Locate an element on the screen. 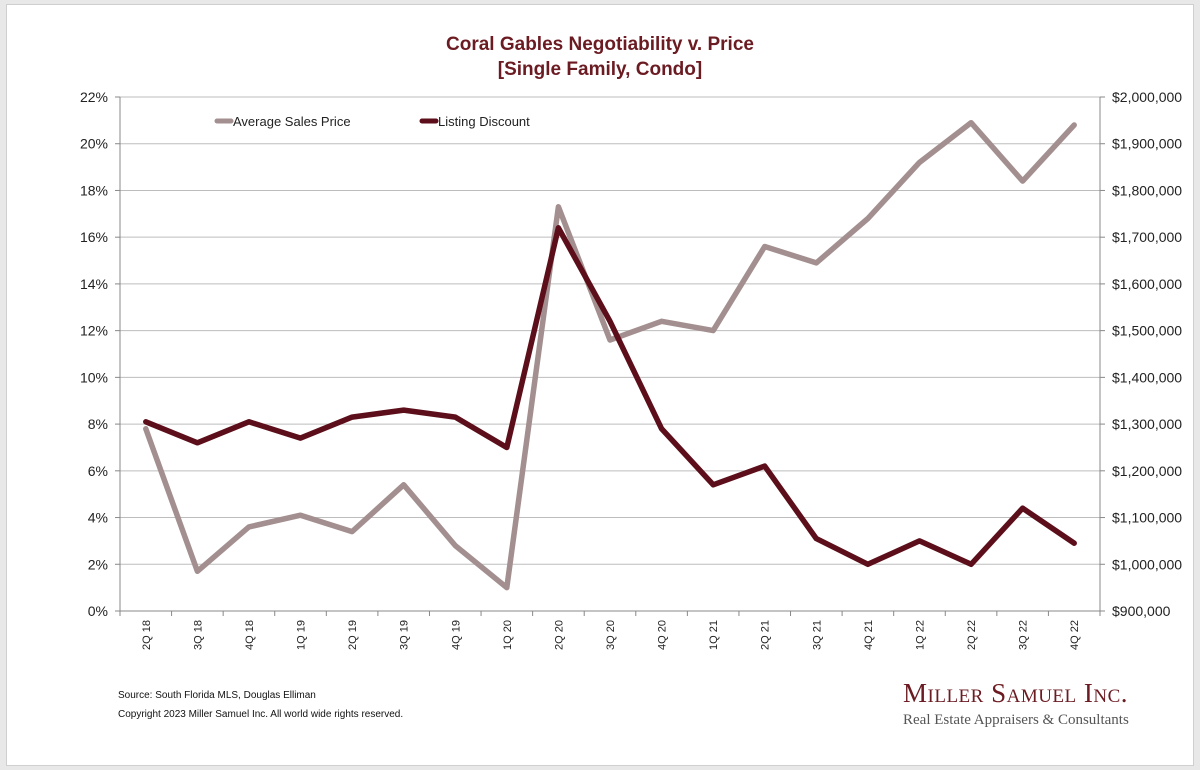 The width and height of the screenshot is (1200, 770). left-tick-label: 22% is located at coordinates (94, 97).